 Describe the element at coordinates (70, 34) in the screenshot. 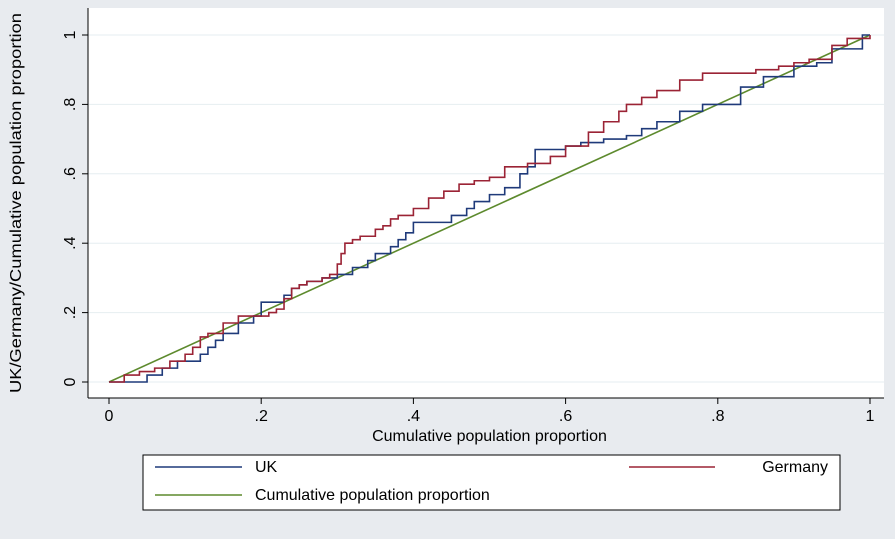

I see `y-tick-label: 1` at that location.